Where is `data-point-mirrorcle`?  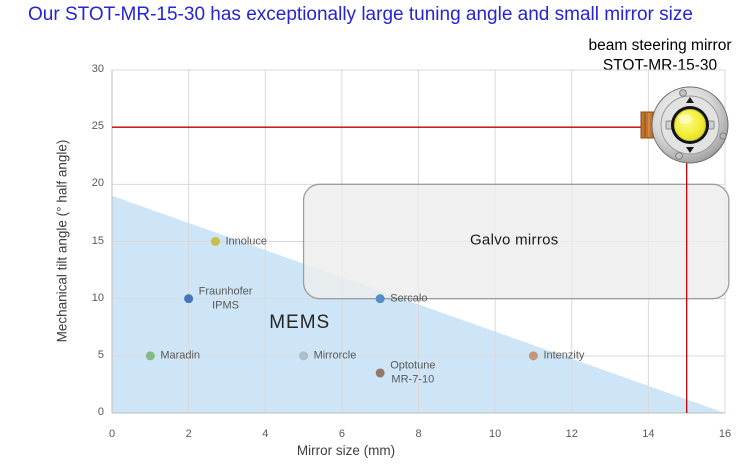 data-point-mirrorcle is located at coordinates (304, 356).